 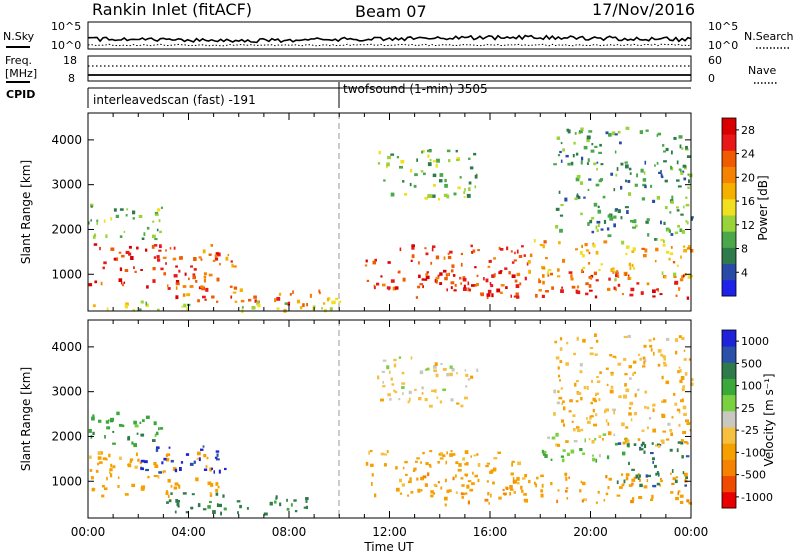 I want to click on power-colorbar-band, so click(x=729, y=223).